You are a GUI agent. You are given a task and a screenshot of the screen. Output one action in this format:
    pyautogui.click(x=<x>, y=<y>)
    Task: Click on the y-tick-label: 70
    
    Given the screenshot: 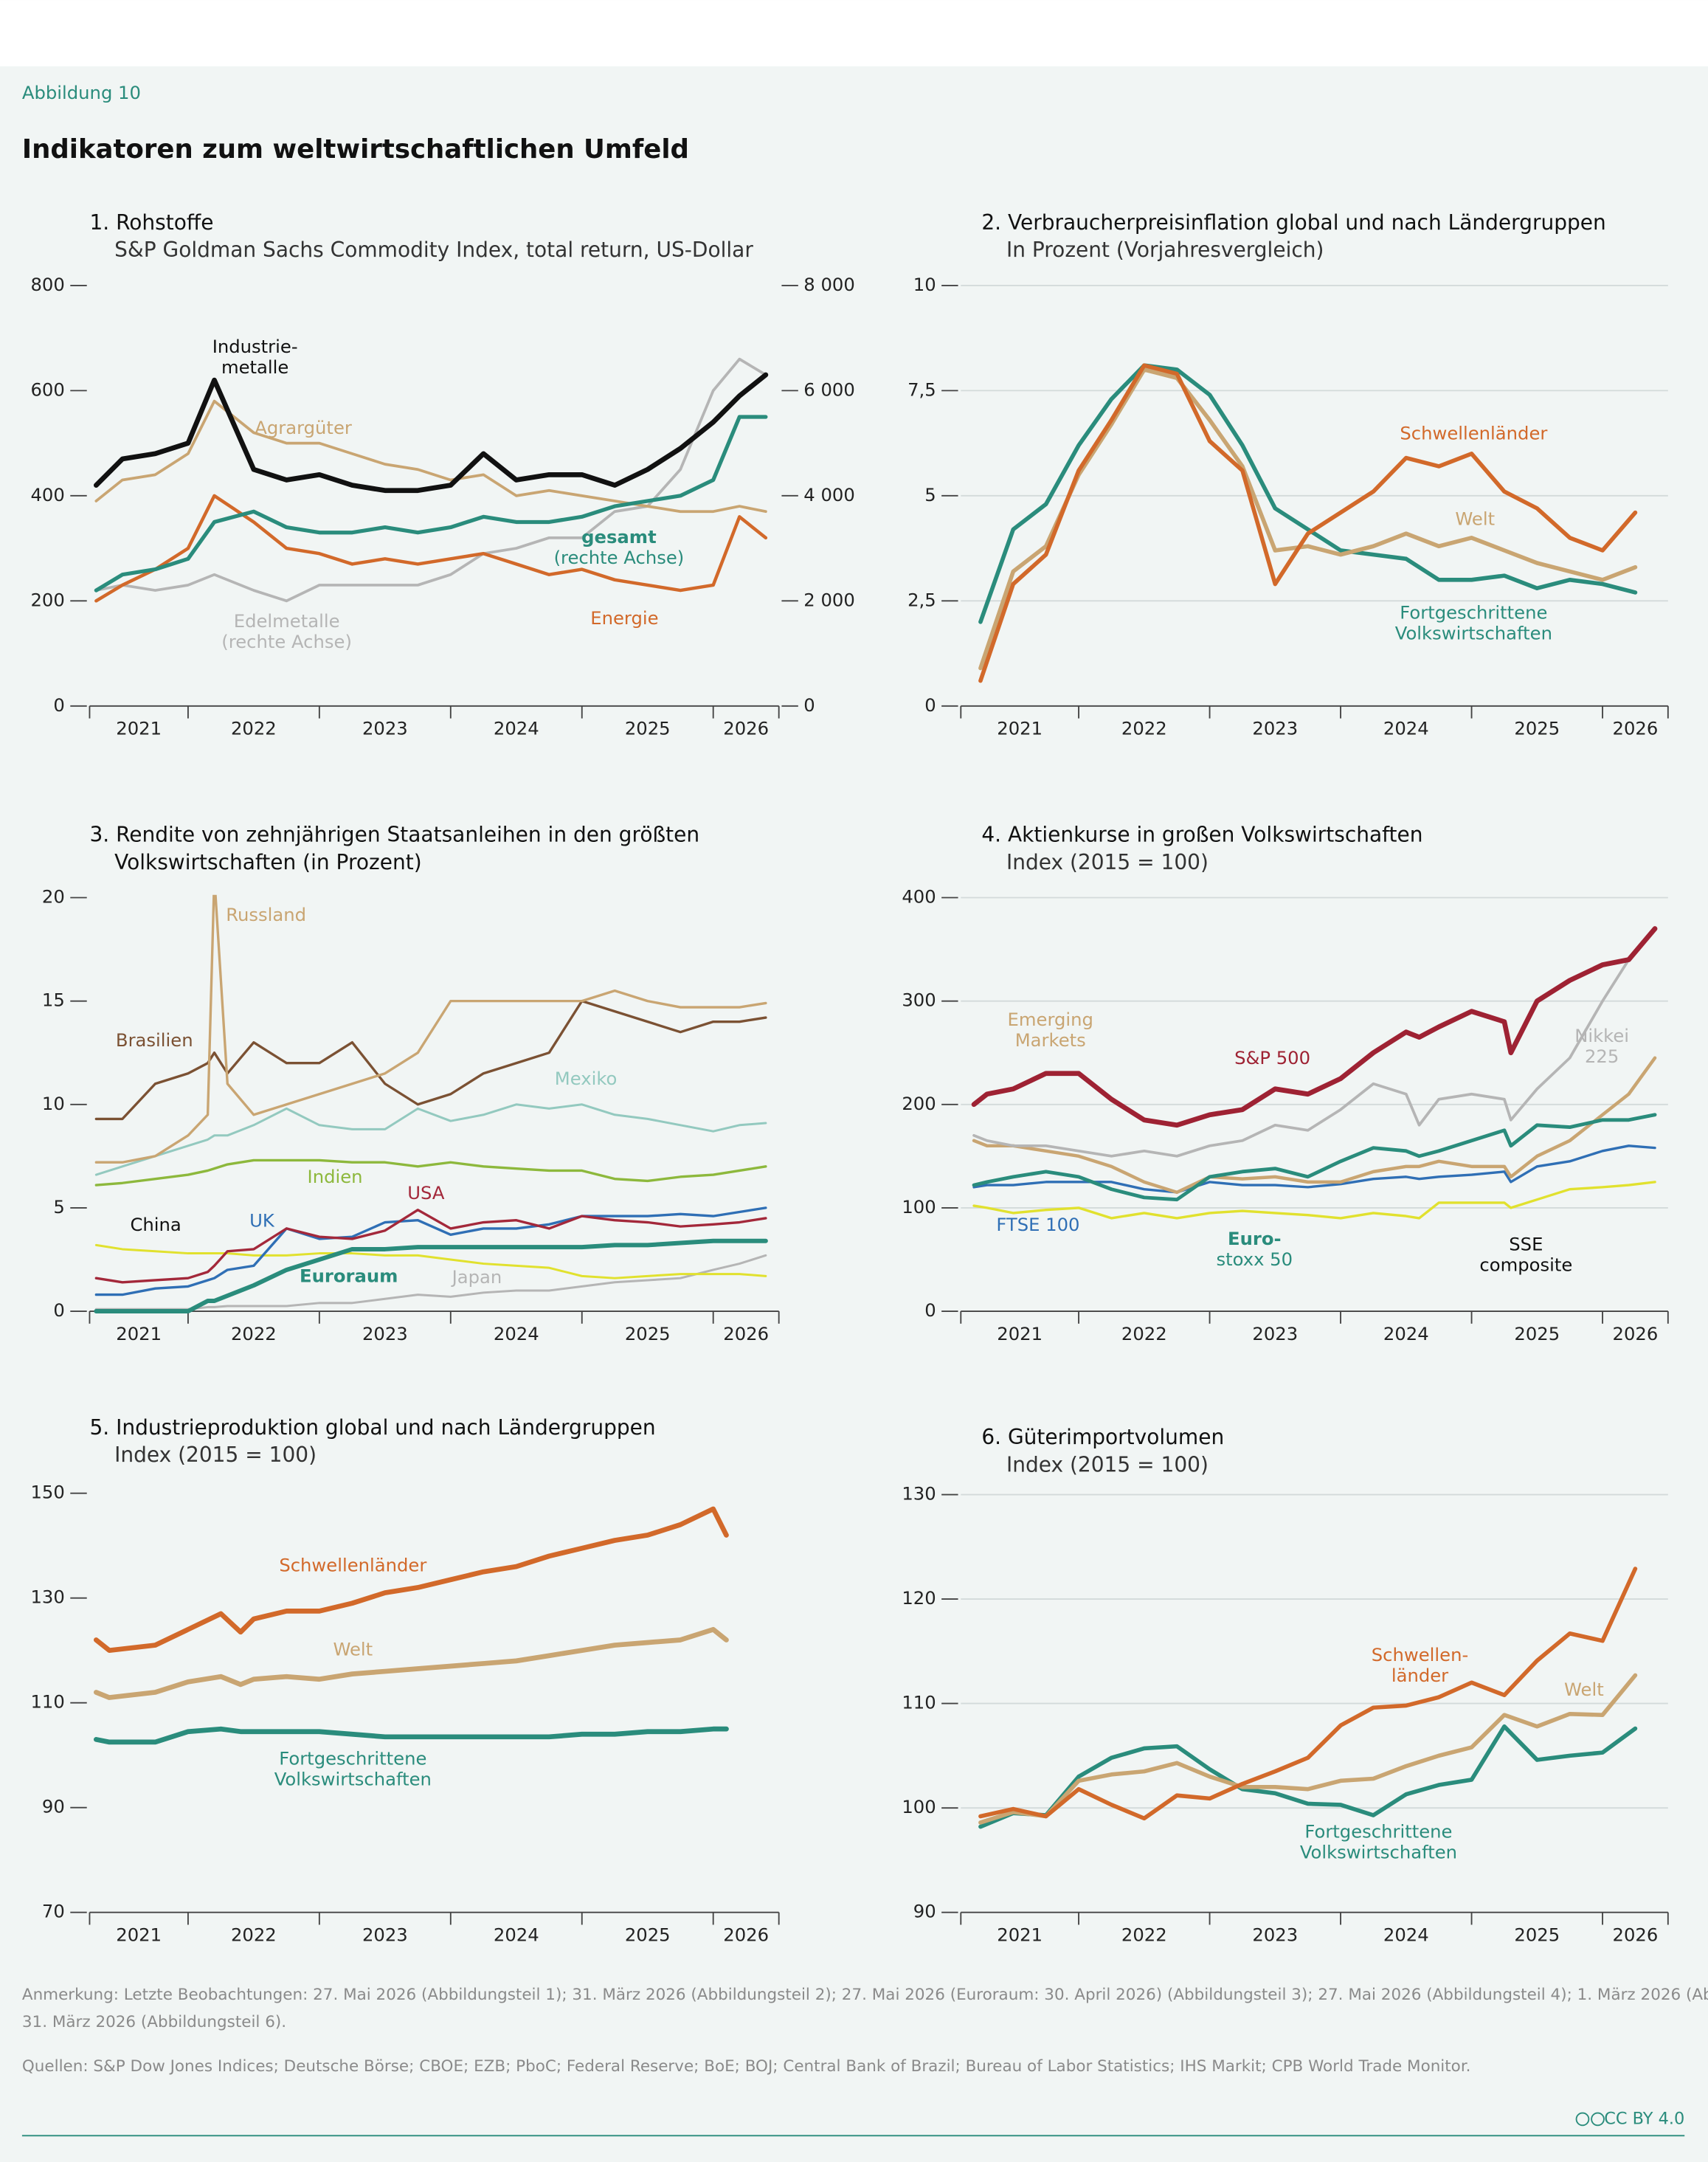 What is the action you would take?
    pyautogui.click(x=53, y=1911)
    